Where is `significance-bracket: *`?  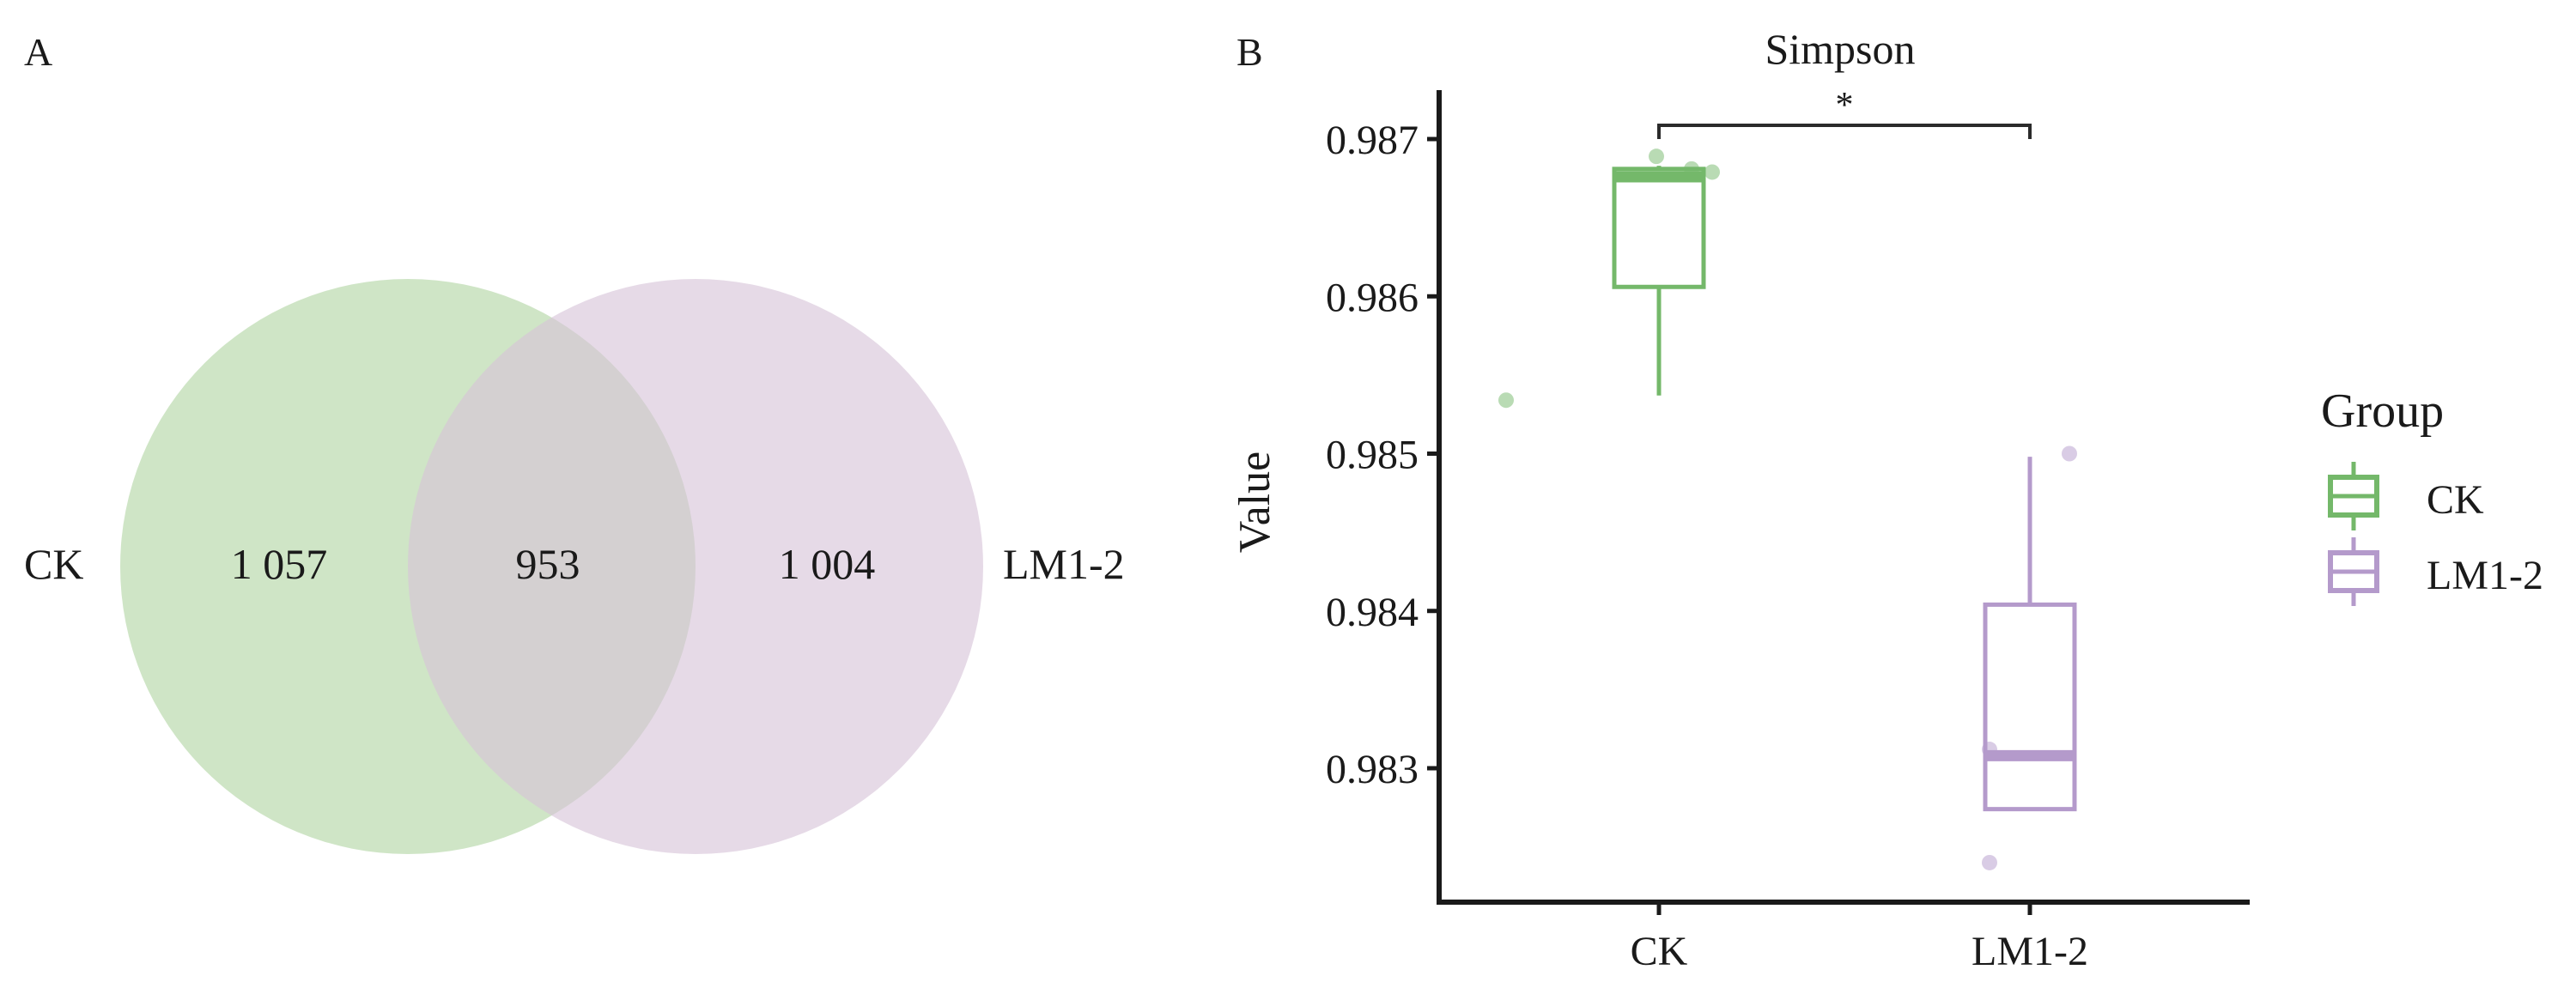
significance-bracket: * is located at coordinates (1844, 113).